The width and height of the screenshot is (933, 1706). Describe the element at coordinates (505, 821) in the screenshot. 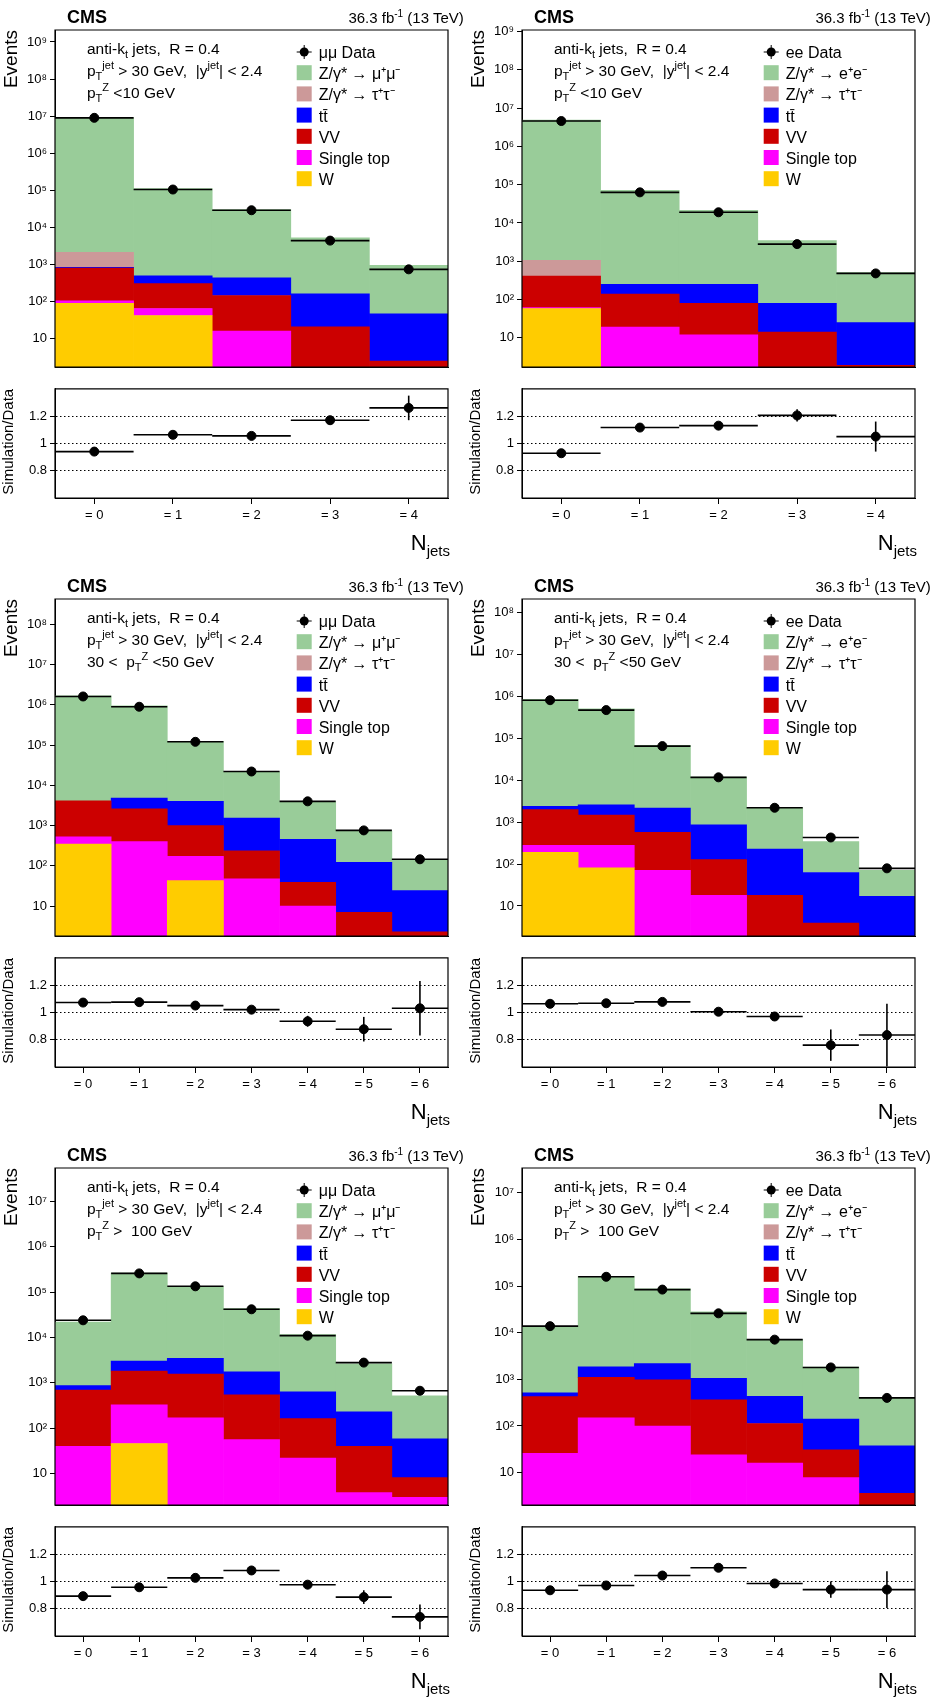

I see `y-tick-label: 10³` at that location.